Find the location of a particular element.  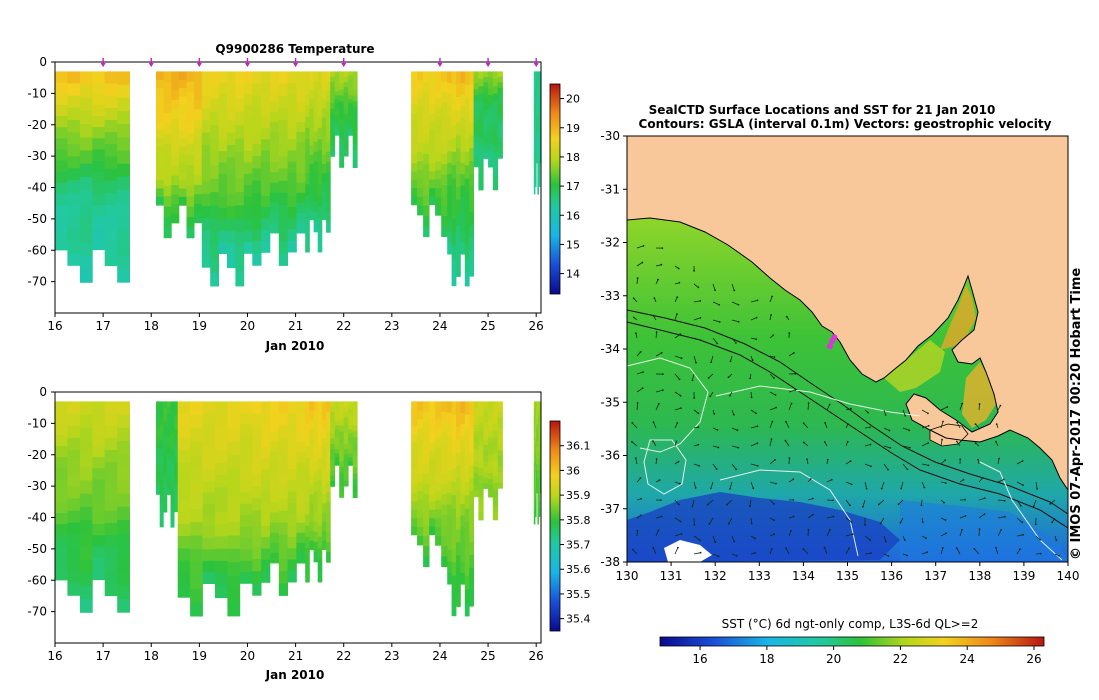

colorbar-tick-label: 15 is located at coordinates (573, 244).